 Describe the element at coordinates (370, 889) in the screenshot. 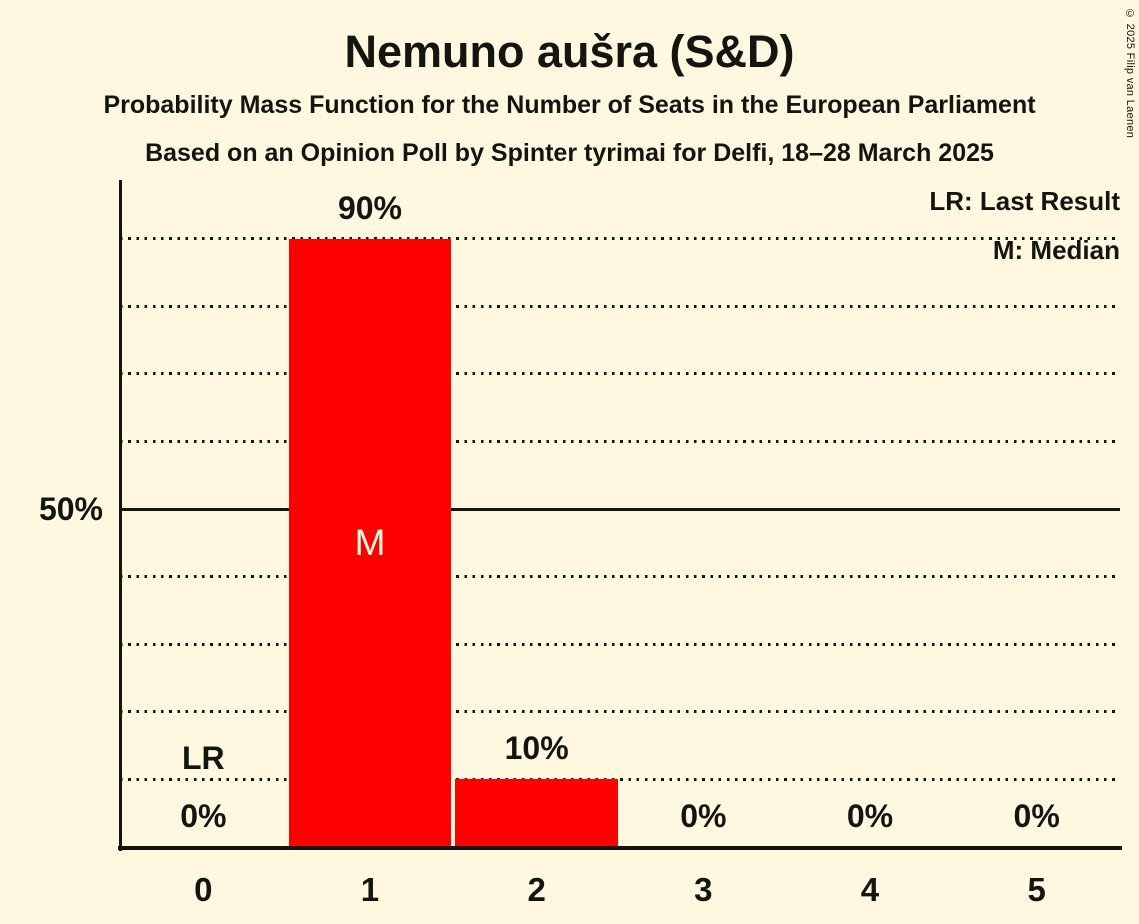

I see `x-tick-label-1: 1` at that location.